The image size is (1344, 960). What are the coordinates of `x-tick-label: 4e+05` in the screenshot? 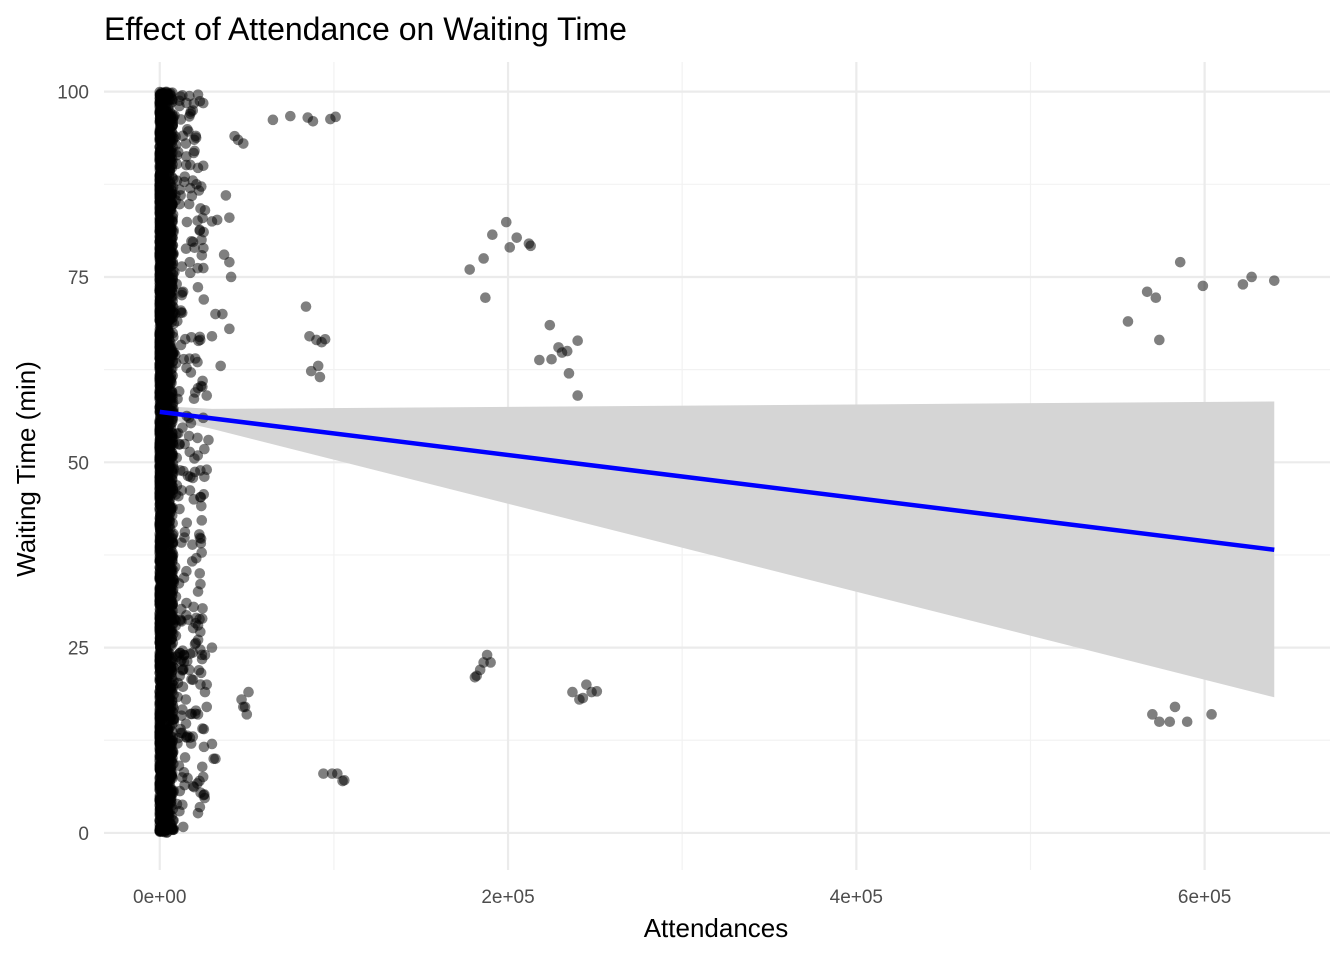 It's located at (856, 897).